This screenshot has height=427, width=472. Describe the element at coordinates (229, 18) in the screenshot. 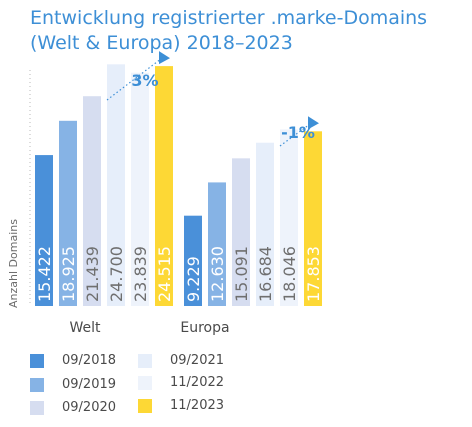

I see `chart-title: Entwicklung registrierter .marke-Domains` at that location.